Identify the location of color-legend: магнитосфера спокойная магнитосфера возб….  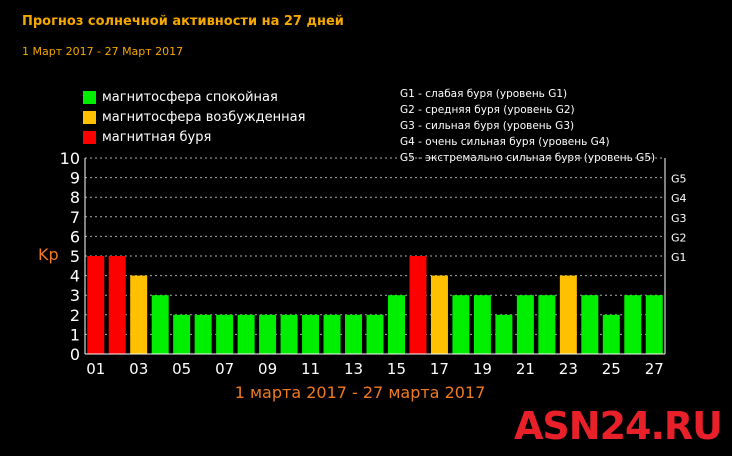
(194, 117).